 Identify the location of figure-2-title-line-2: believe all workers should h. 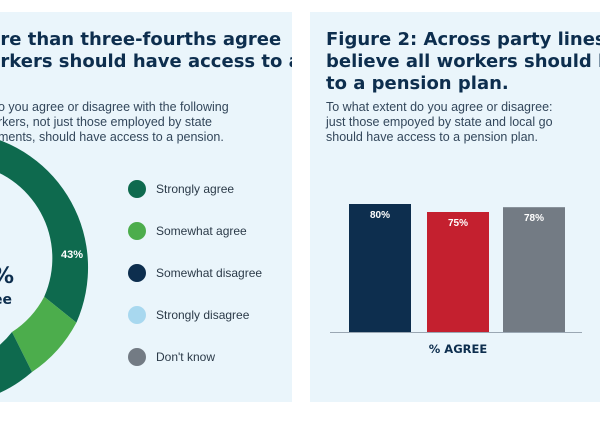
(463, 61).